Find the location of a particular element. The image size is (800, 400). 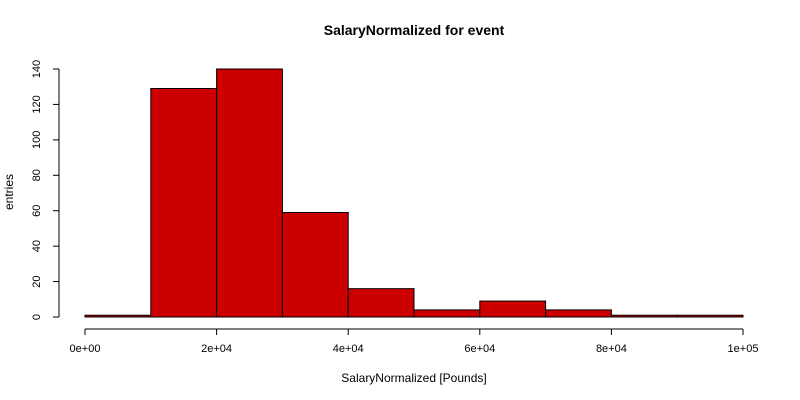

chart-title: SalaryNormalized for event is located at coordinates (414, 30).